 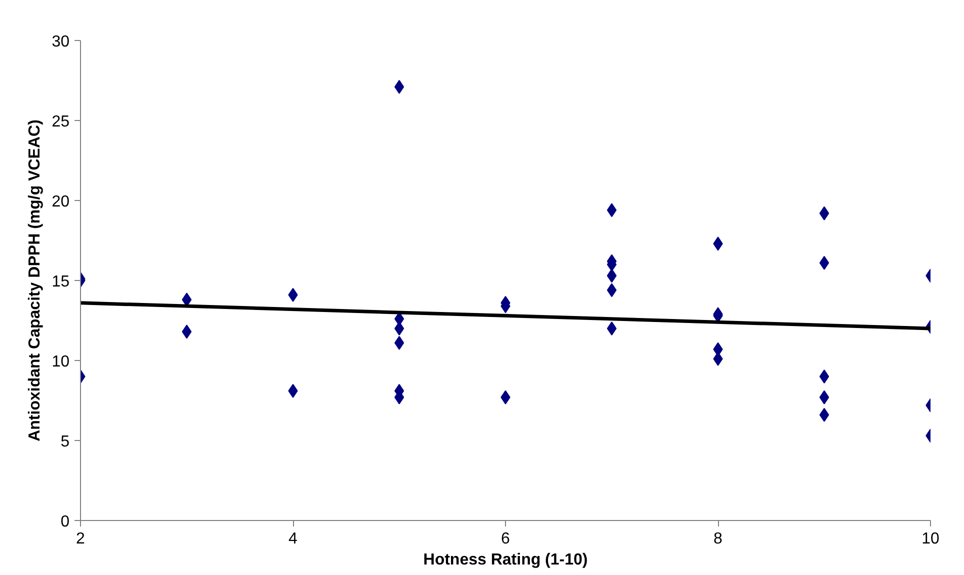 I want to click on y-tick-label: 20, so click(x=61, y=202).